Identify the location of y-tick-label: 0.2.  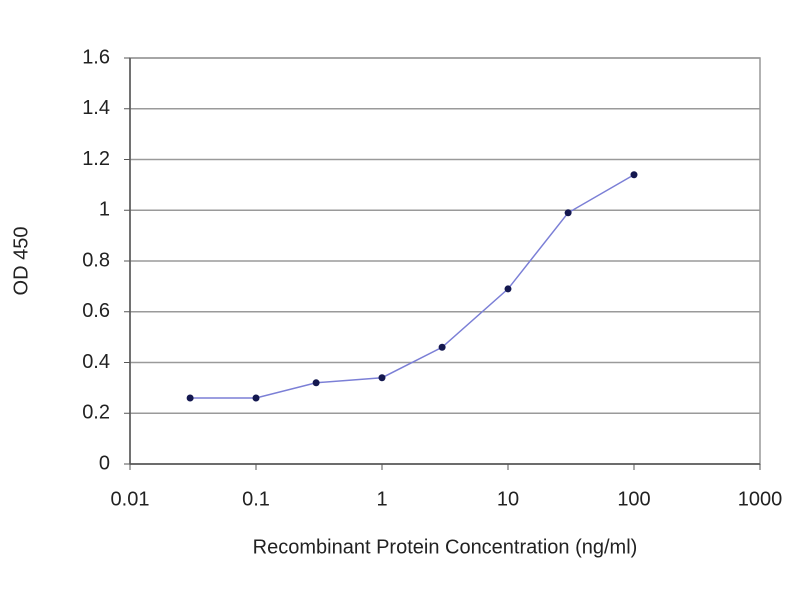
(96, 413).